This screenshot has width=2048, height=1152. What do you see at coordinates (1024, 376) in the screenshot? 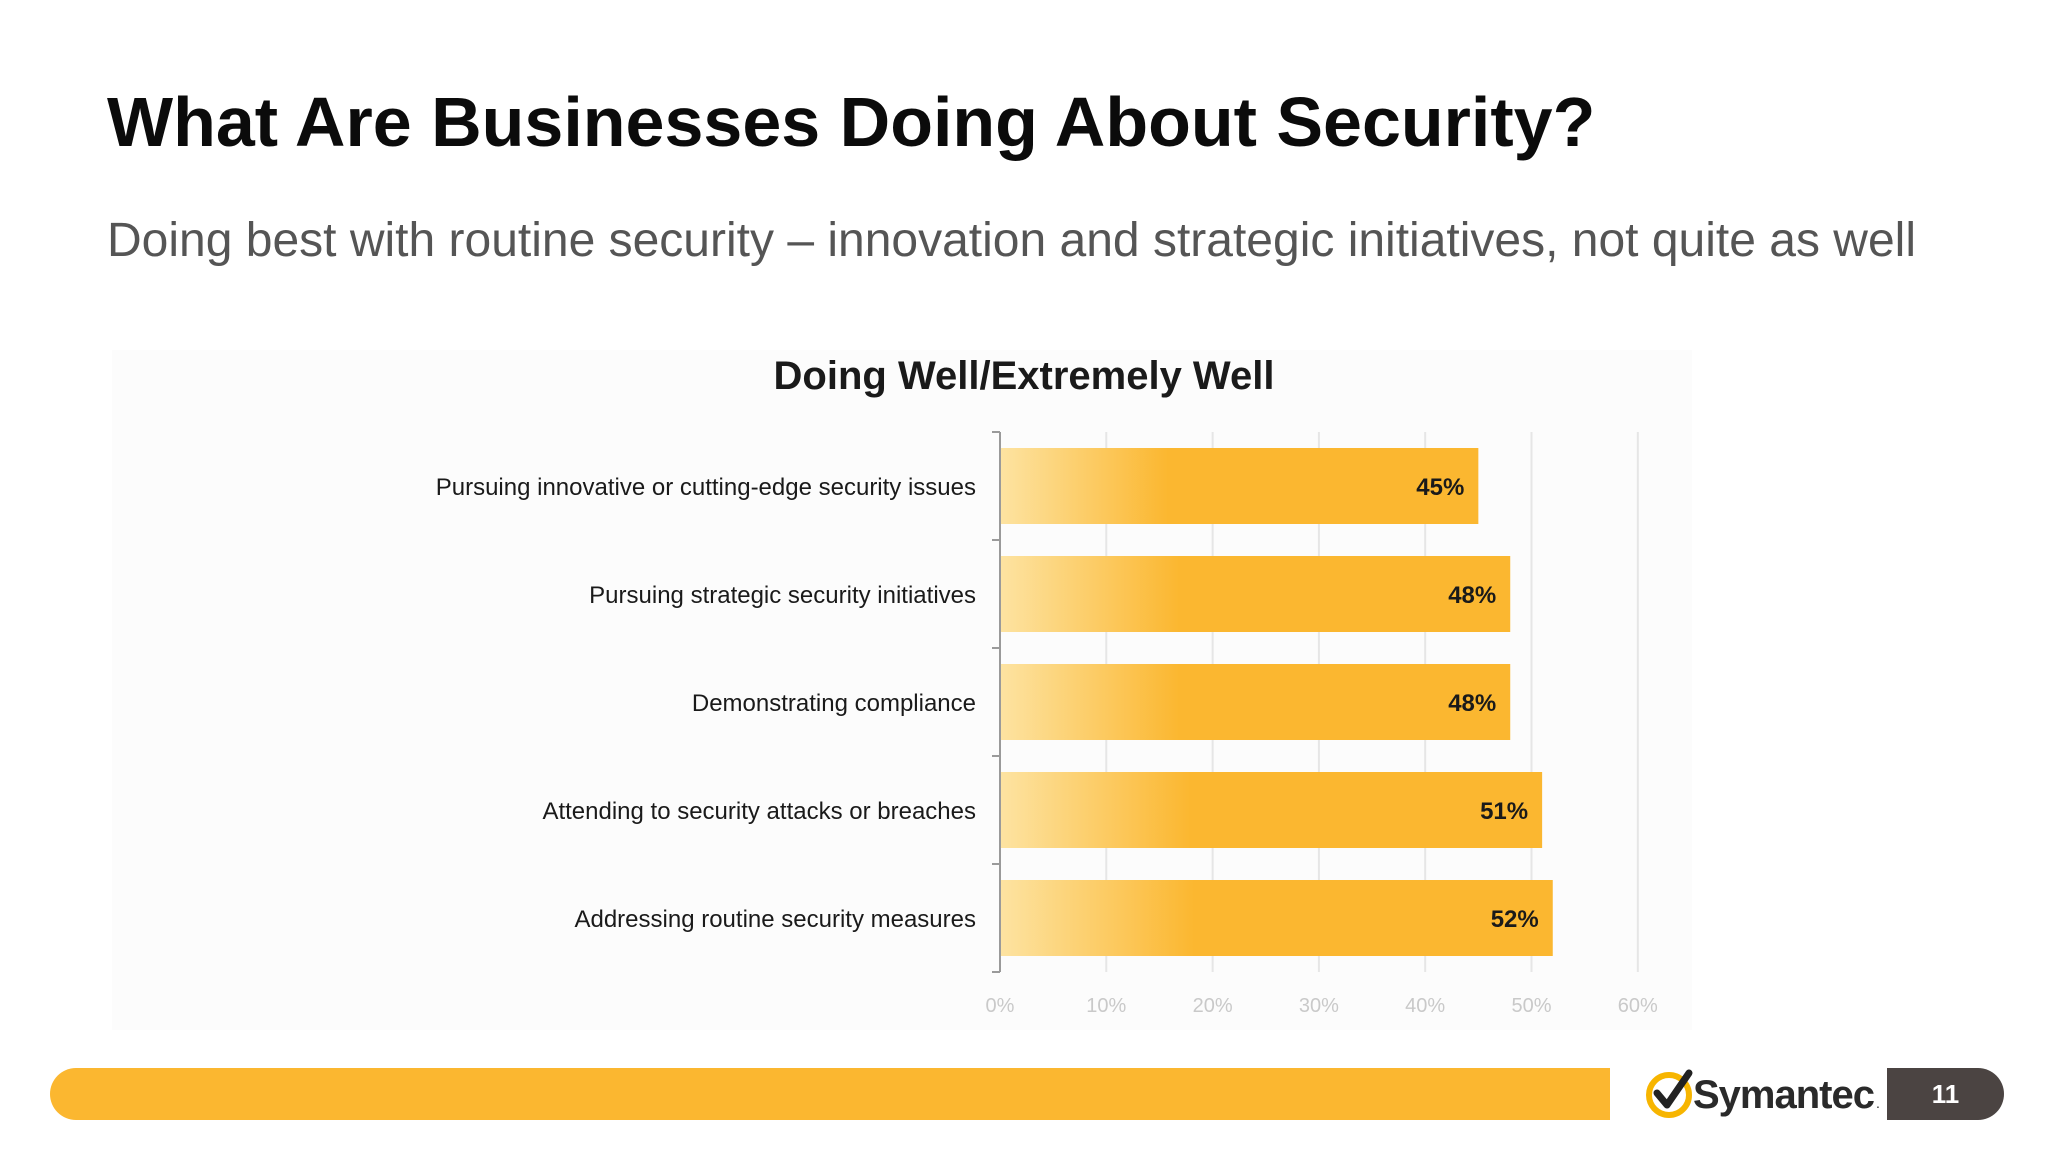
I see `chart-title: Doing Well/Extremely Well` at bounding box center [1024, 376].